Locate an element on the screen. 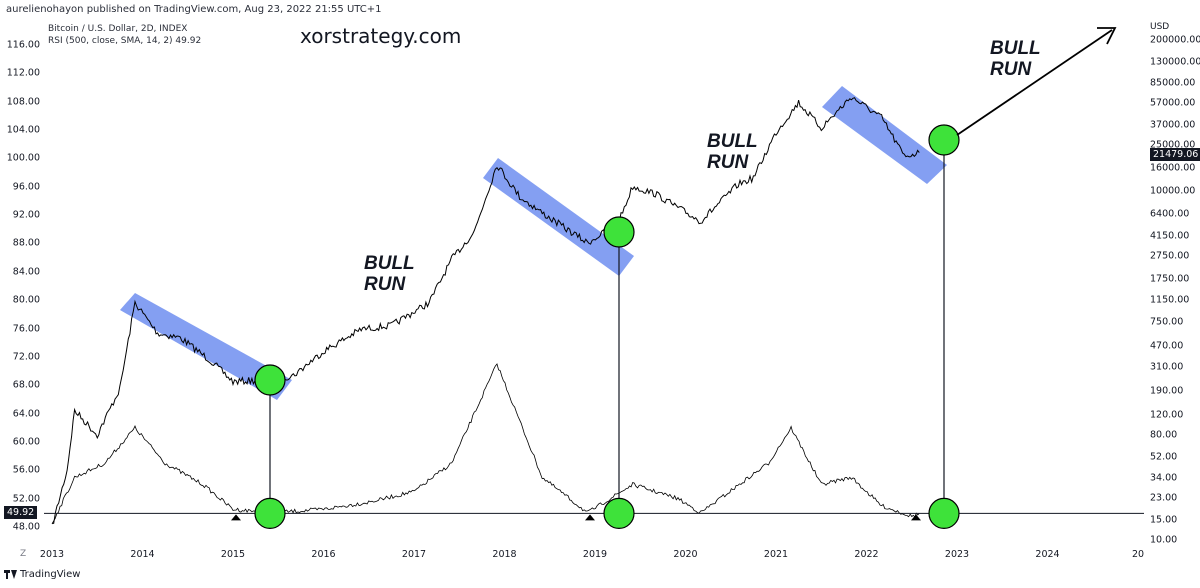 The height and width of the screenshot is (588, 1200). year-tick-label: 2016 is located at coordinates (323, 554).